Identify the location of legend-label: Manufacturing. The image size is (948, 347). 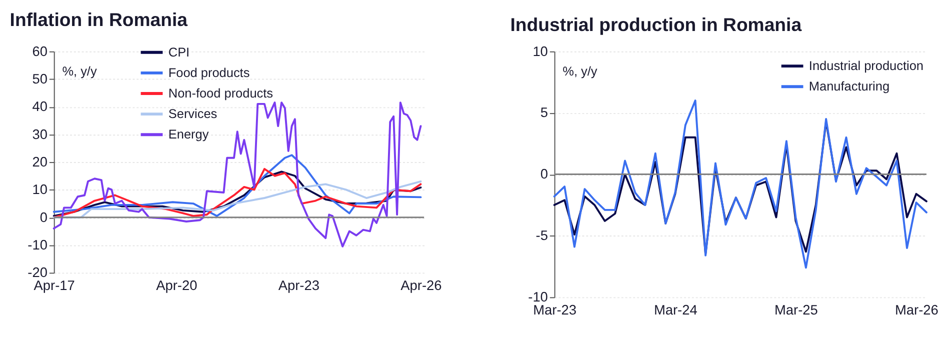
(849, 86).